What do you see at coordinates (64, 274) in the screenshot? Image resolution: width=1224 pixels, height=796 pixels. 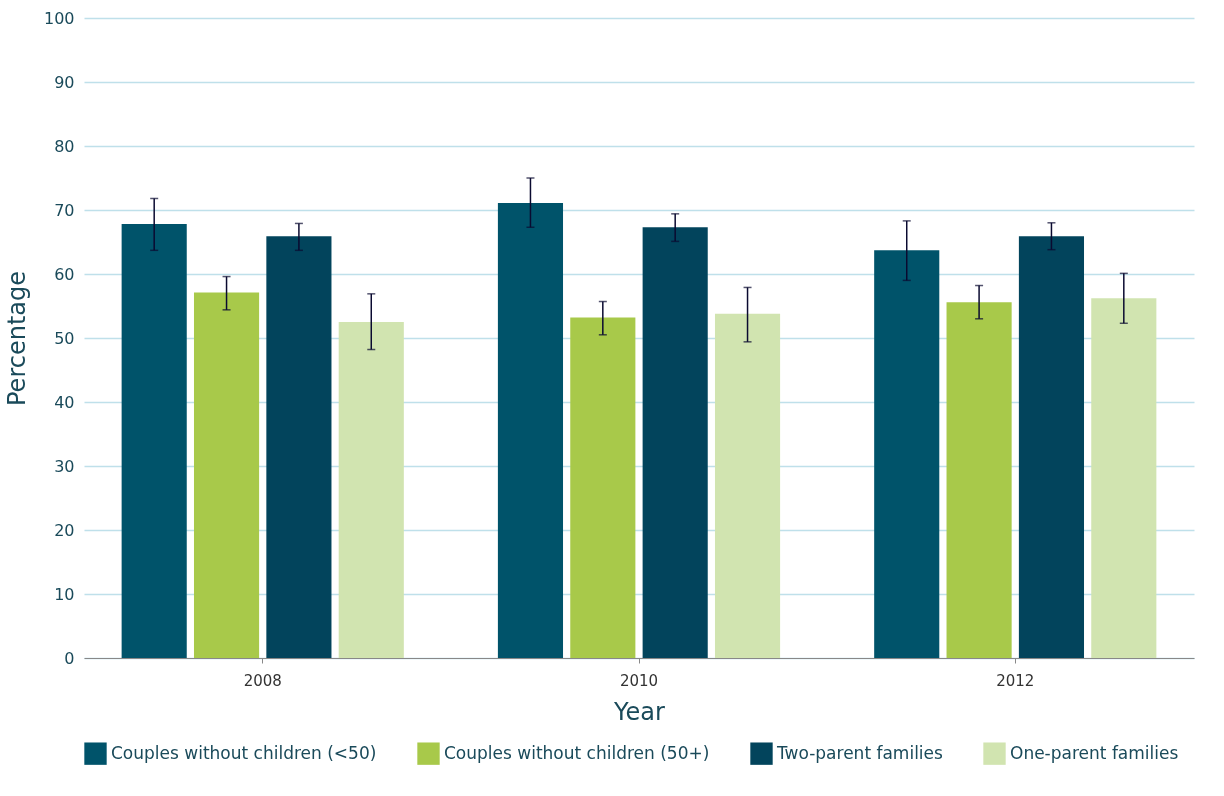 I see `y-tick-label: 60` at bounding box center [64, 274].